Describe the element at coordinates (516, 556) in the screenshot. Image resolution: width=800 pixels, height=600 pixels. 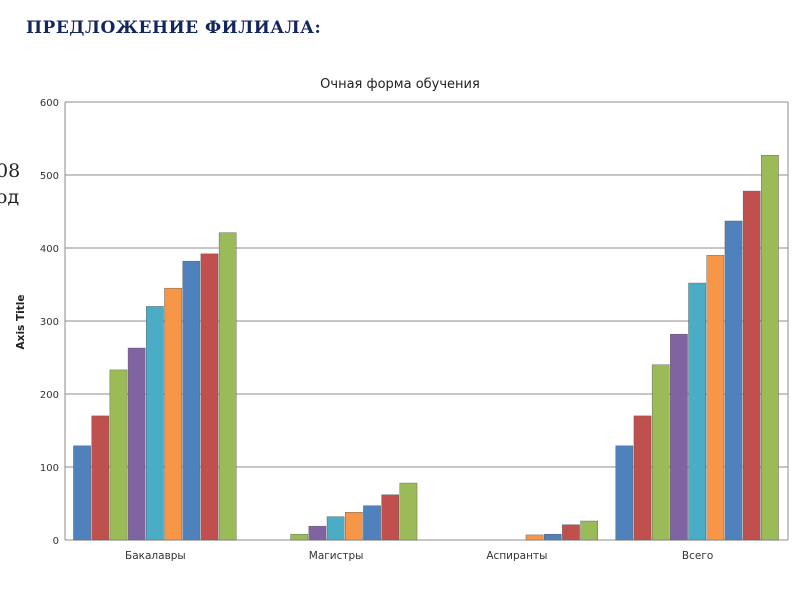
I see `x-category-label: Аспиранты` at that location.